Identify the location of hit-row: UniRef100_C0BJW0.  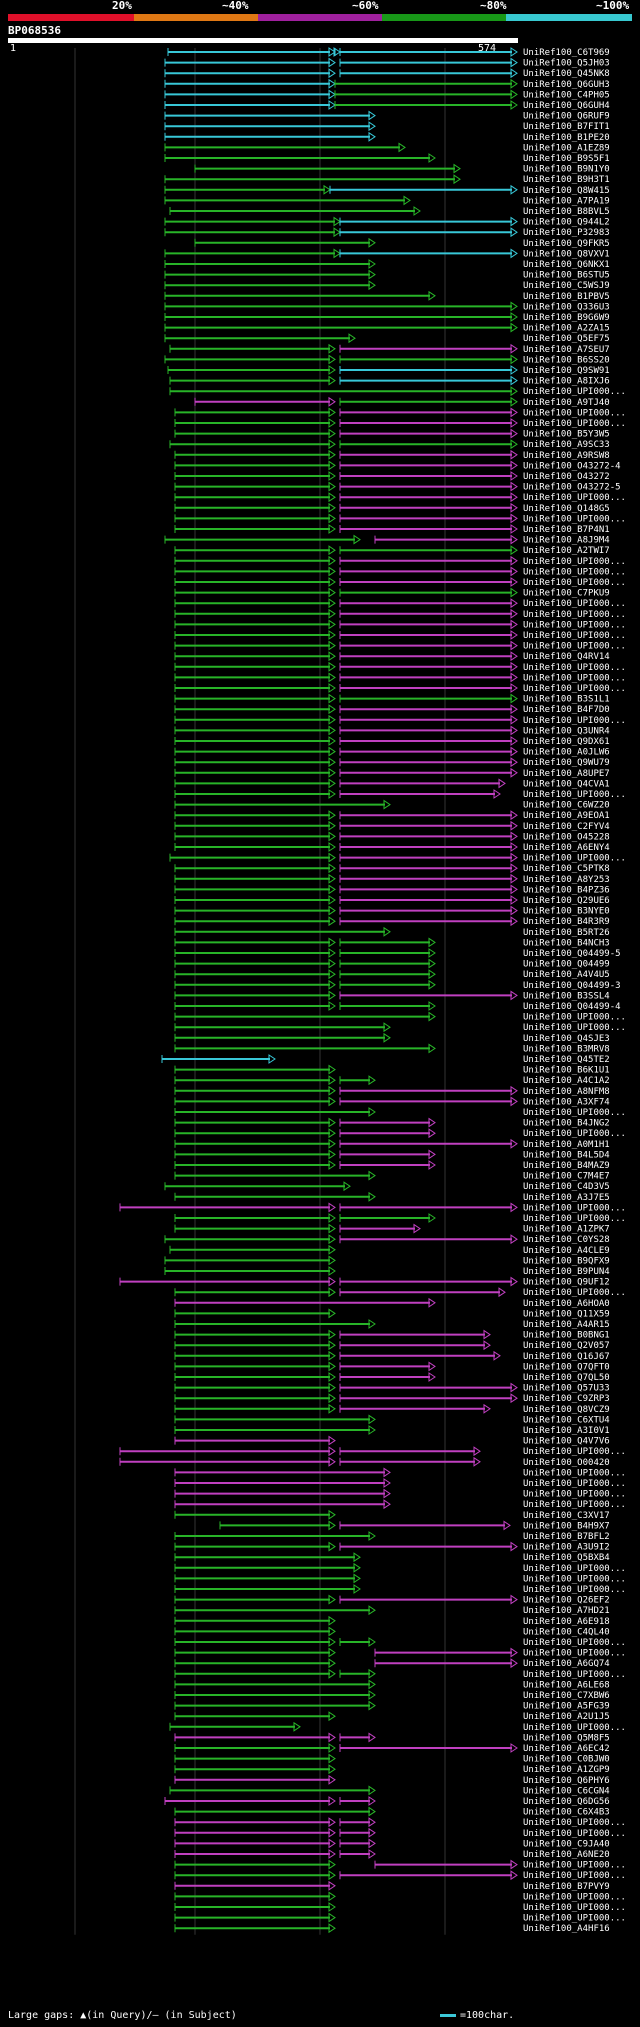
(392, 1759).